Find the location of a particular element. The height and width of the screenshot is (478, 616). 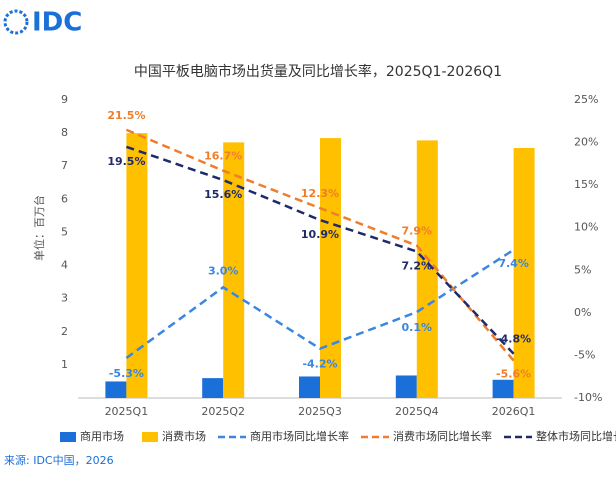

y-tick-label: 1 is located at coordinates (64, 364).